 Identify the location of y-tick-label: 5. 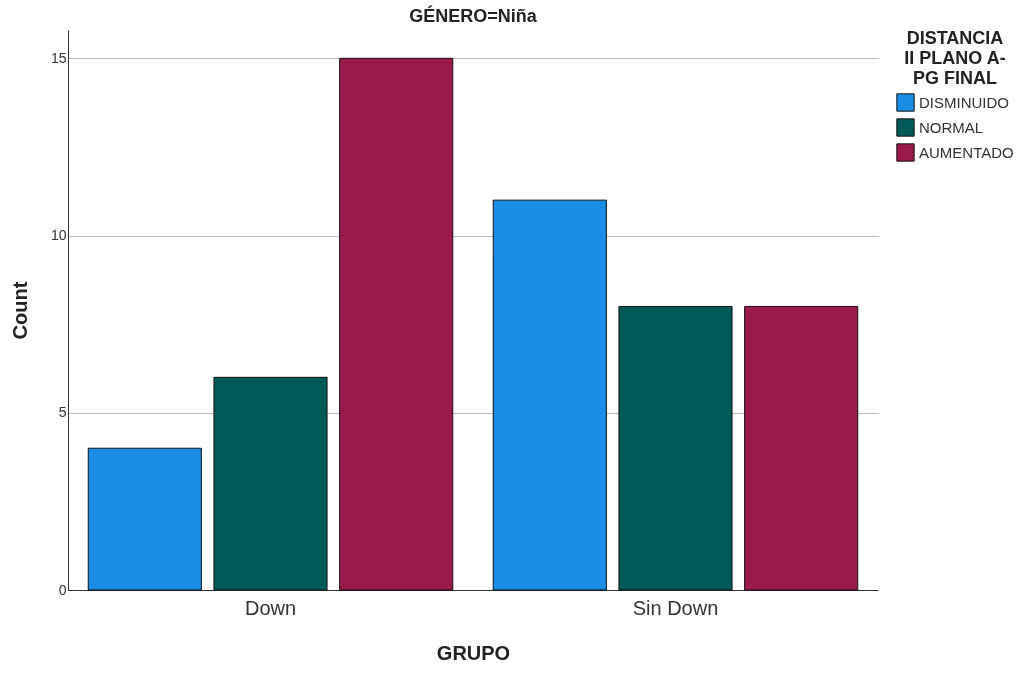
(62, 412).